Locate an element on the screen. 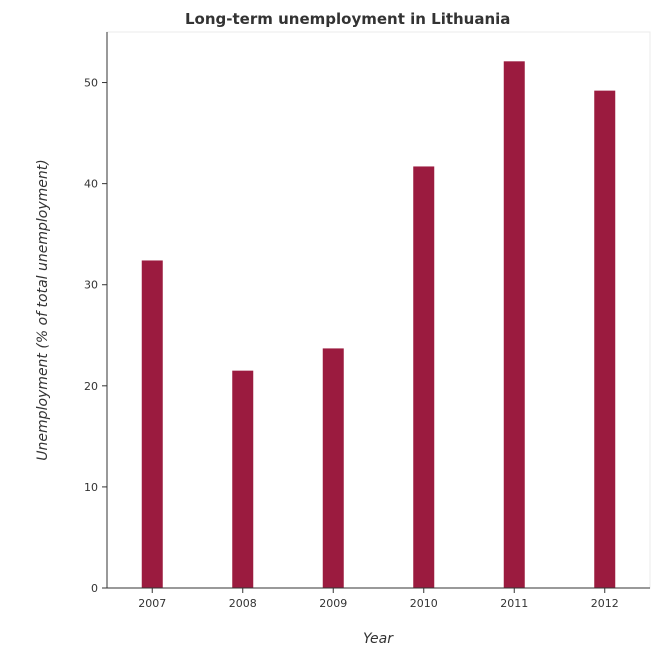 This screenshot has height=650, width=654. x-tick-label: 2011 is located at coordinates (514, 603).